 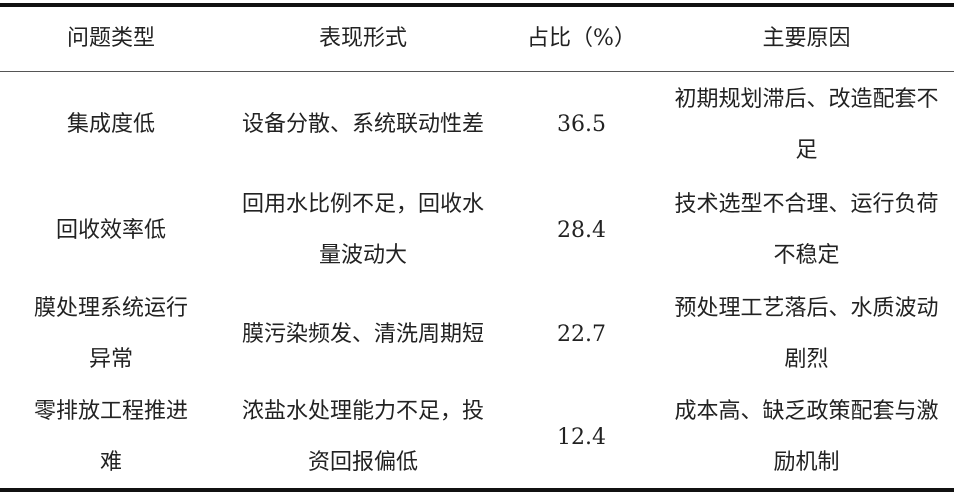 I want to click on cell-form: 设备分散、系统联动性差, so click(x=362, y=125).